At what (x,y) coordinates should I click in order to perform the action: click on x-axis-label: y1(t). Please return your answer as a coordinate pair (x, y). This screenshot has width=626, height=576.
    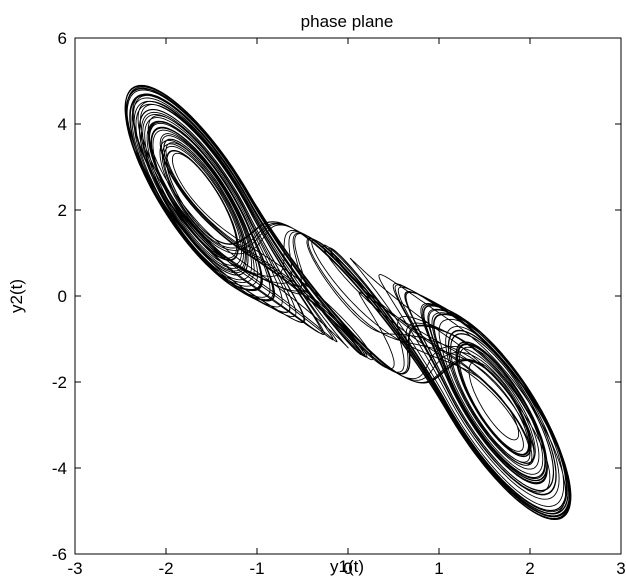
    Looking at the image, I should click on (347, 566).